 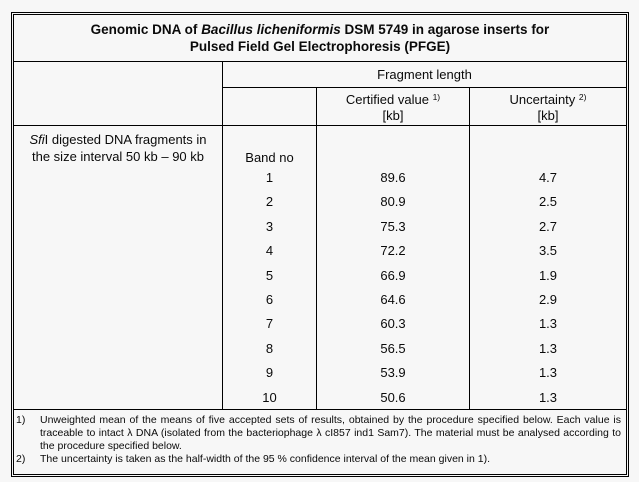 What do you see at coordinates (320, 46) in the screenshot?
I see `title-line2: Pulsed Field Gel Electrophoresis (PFGE)` at bounding box center [320, 46].